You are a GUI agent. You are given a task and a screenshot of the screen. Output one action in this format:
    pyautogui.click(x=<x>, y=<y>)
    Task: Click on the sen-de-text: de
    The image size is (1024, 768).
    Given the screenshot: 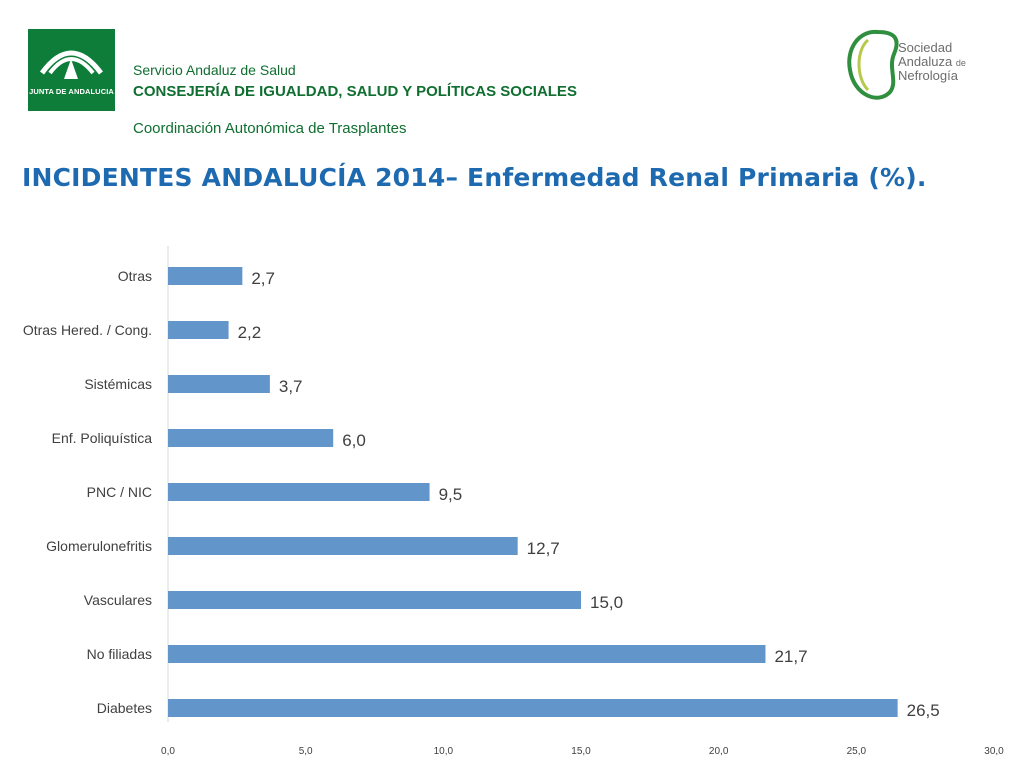 What is the action you would take?
    pyautogui.click(x=960, y=63)
    